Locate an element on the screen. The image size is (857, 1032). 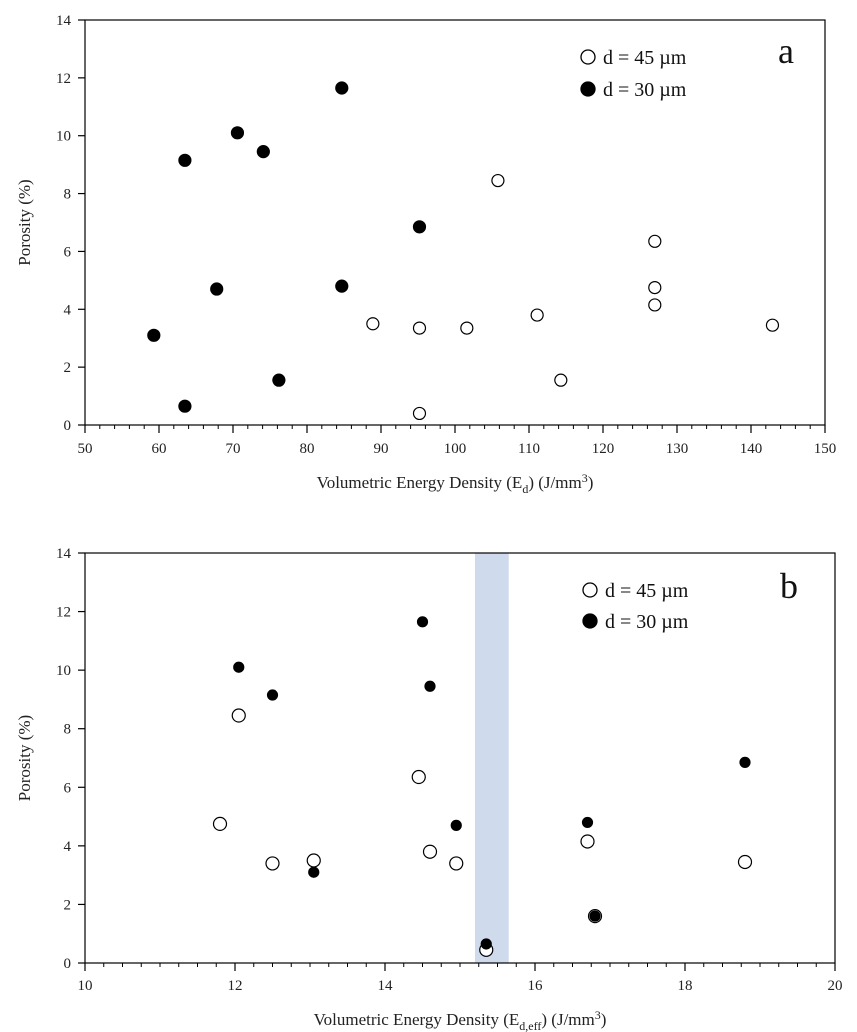
x-tick-label: 12 is located at coordinates (235, 986).